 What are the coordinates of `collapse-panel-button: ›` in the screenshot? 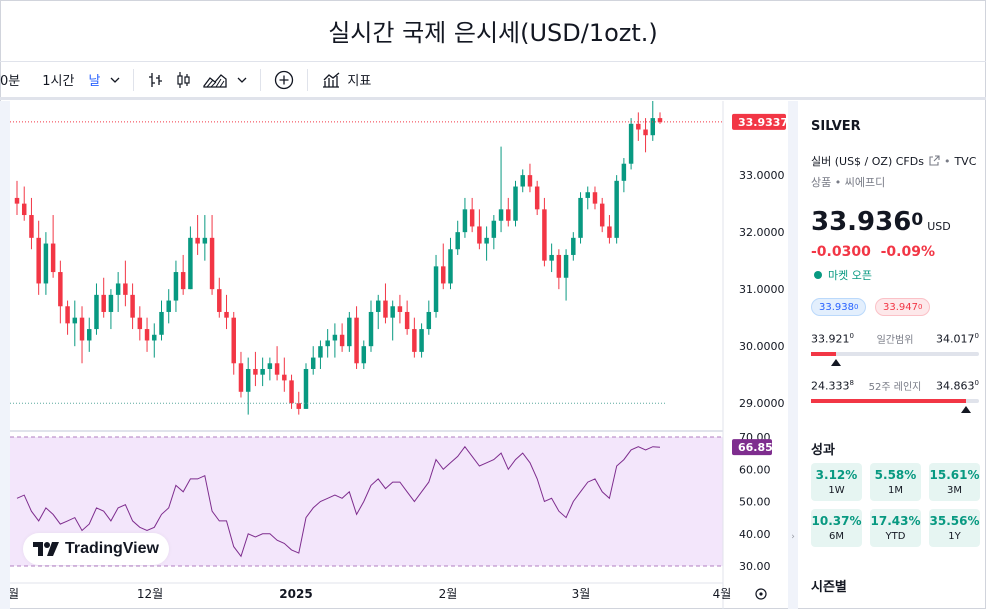 It's located at (793, 537).